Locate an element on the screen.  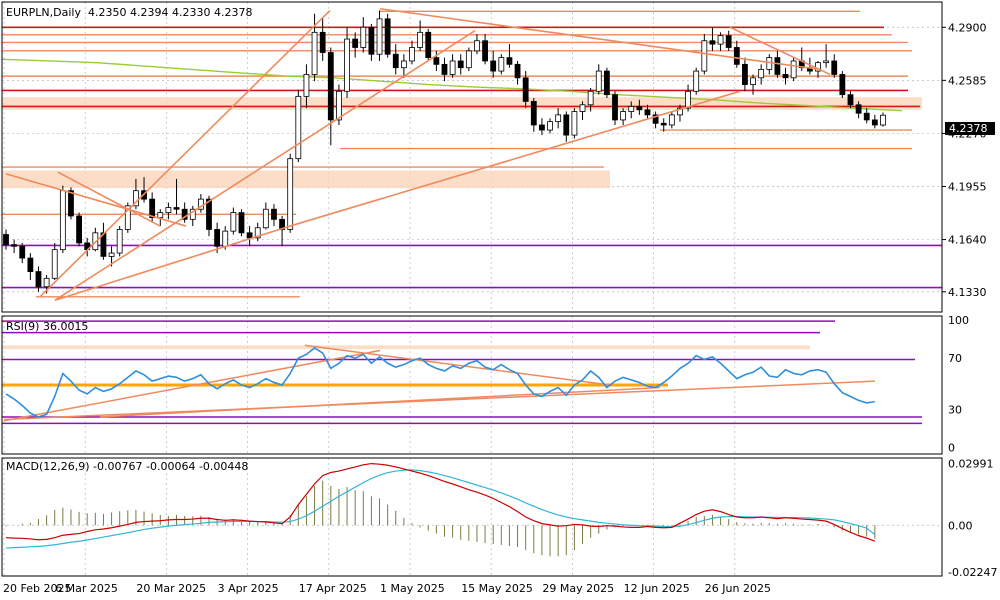
resistance-zone is located at coordinates (462, 103).